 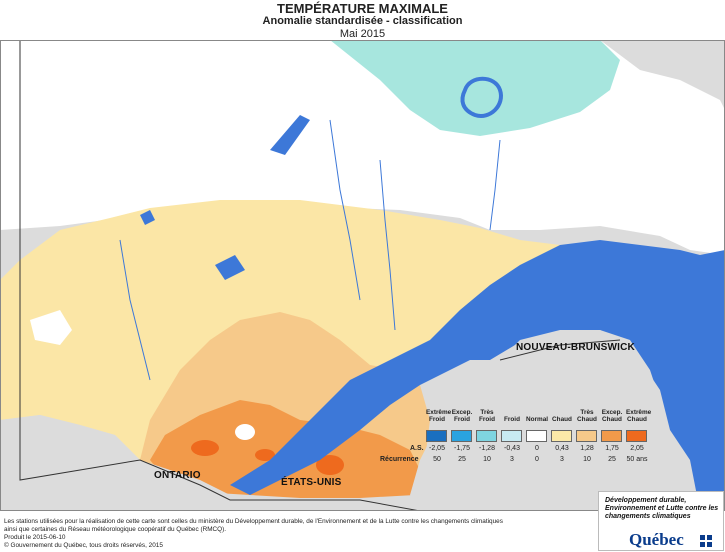 What do you see at coordinates (637, 459) in the screenshot?
I see `legend-rec-value: 50 ans` at bounding box center [637, 459].